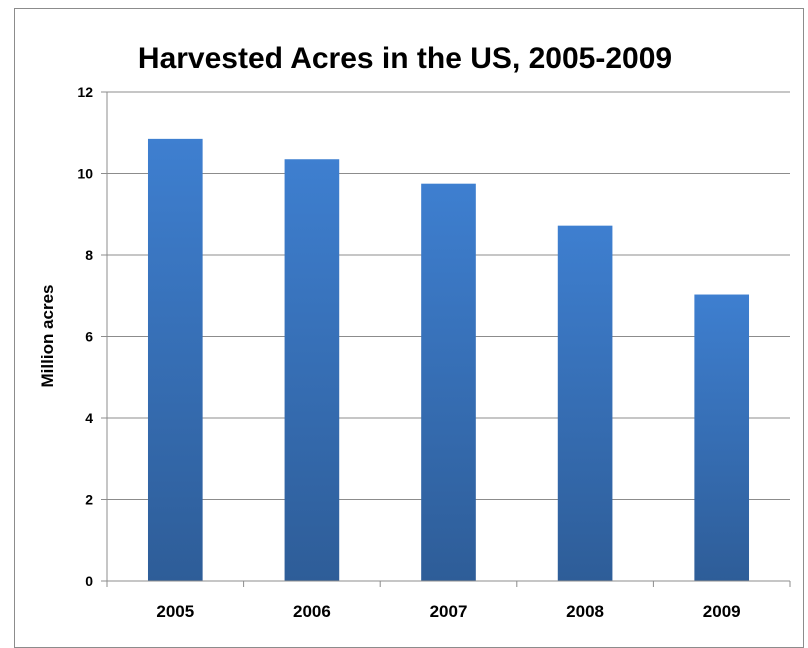  I want to click on x-tick-labels: 2005 2006 2007 2008 2009, so click(448, 611).